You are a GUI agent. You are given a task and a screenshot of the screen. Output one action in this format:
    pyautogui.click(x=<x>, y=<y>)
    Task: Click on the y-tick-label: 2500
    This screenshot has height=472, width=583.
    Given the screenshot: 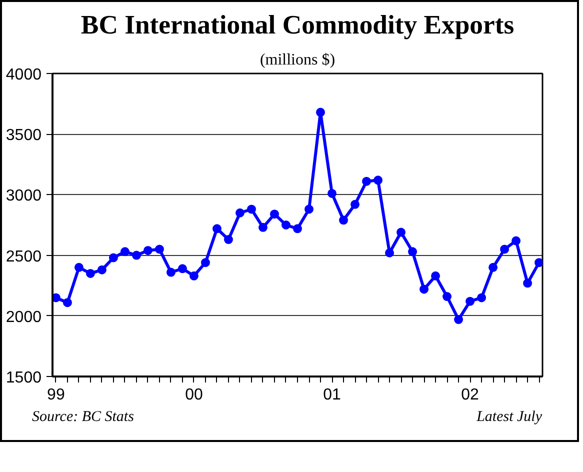 What is the action you would take?
    pyautogui.click(x=24, y=257)
    